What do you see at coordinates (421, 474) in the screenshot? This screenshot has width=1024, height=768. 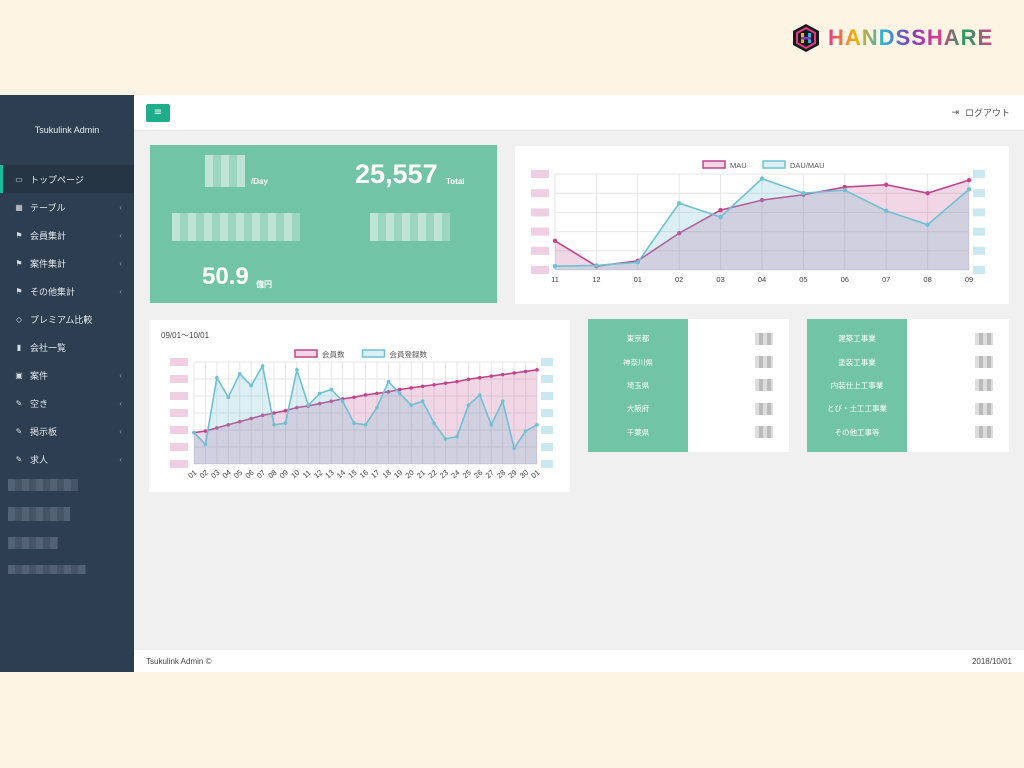 I see `x-tick-label: 21` at bounding box center [421, 474].